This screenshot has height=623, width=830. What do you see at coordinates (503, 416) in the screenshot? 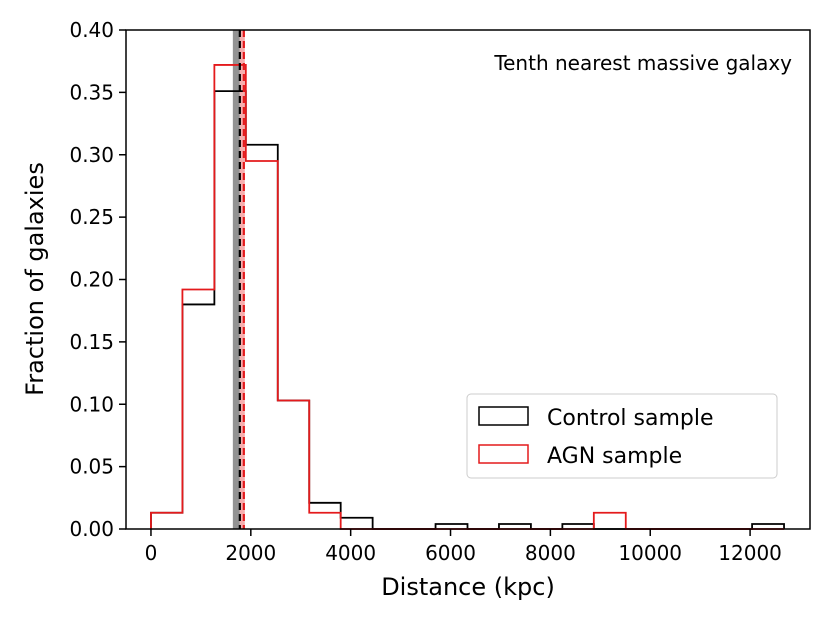
I see `legend-swatch-control` at bounding box center [503, 416].